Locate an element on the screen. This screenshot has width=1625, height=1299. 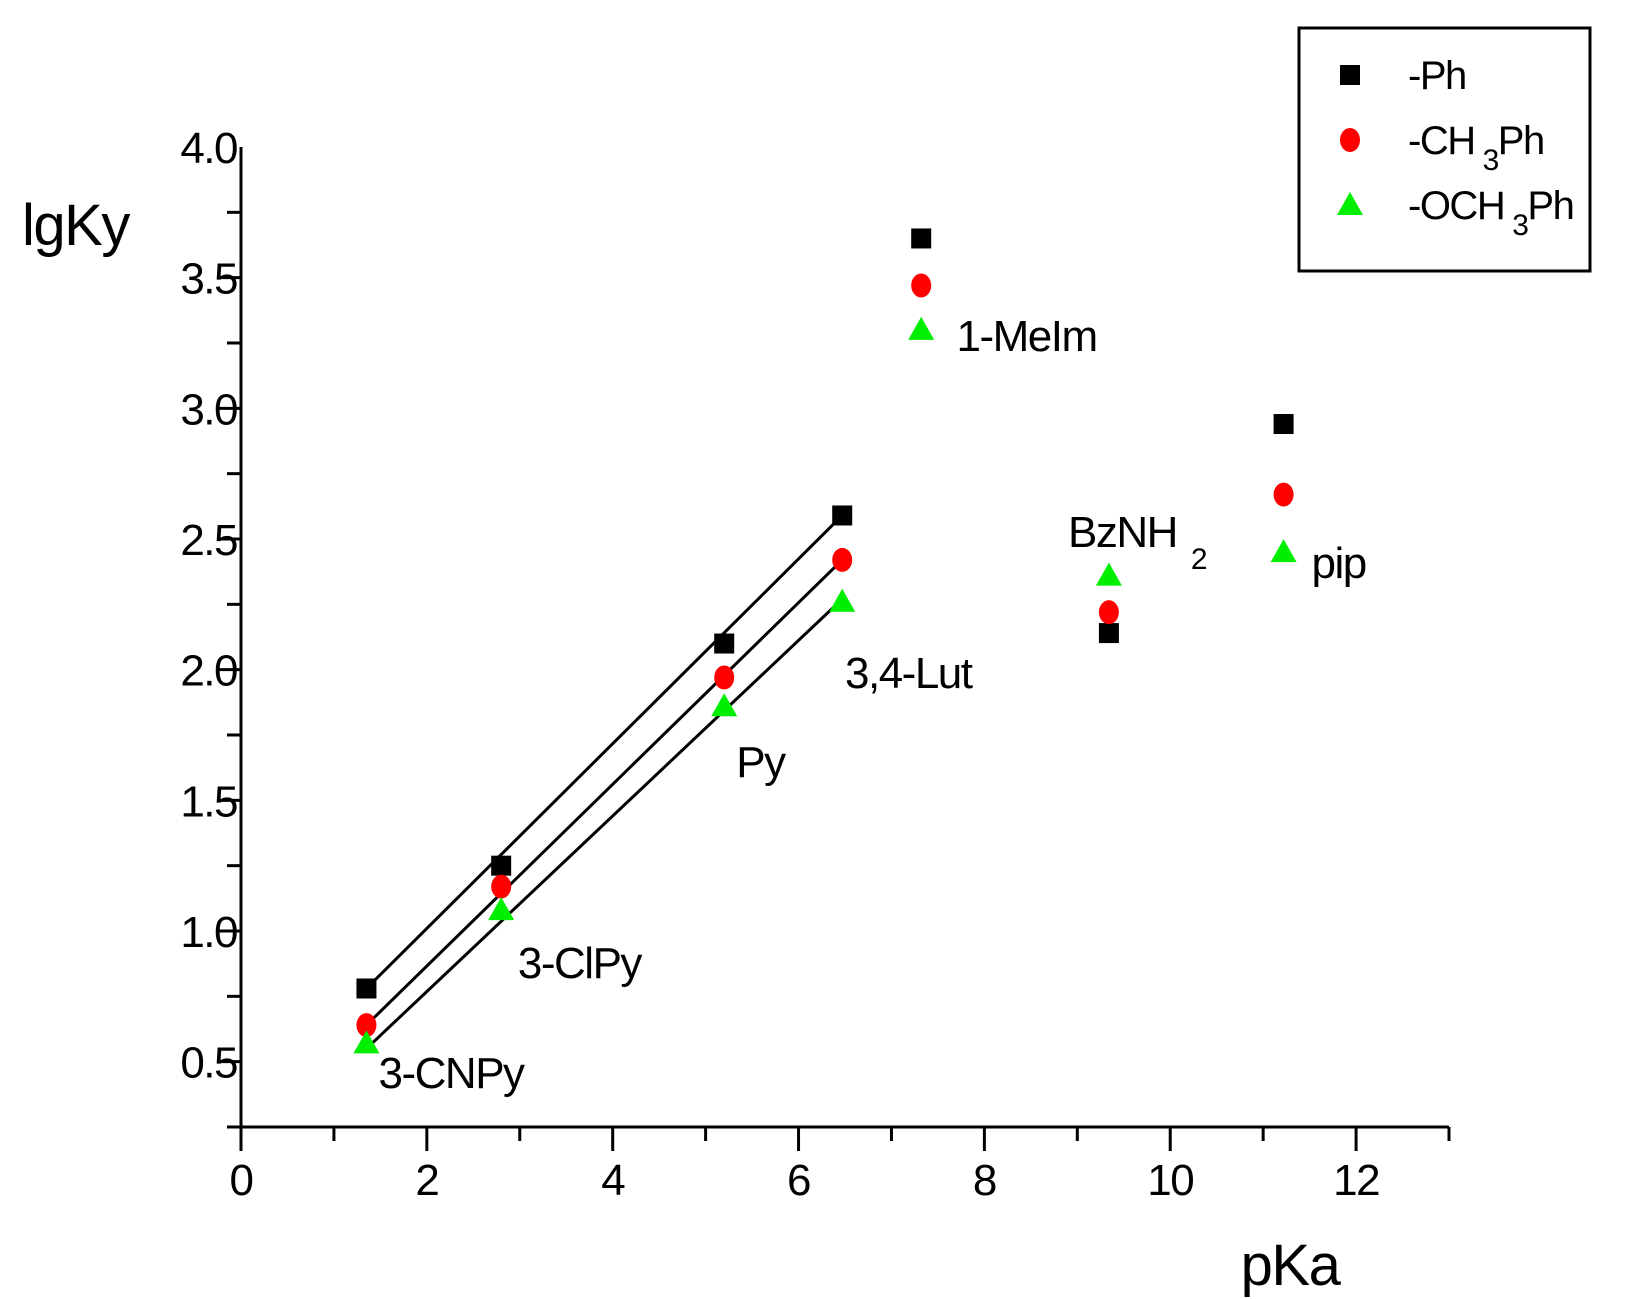
annotation-subscript: 2 is located at coordinates (1199, 559).